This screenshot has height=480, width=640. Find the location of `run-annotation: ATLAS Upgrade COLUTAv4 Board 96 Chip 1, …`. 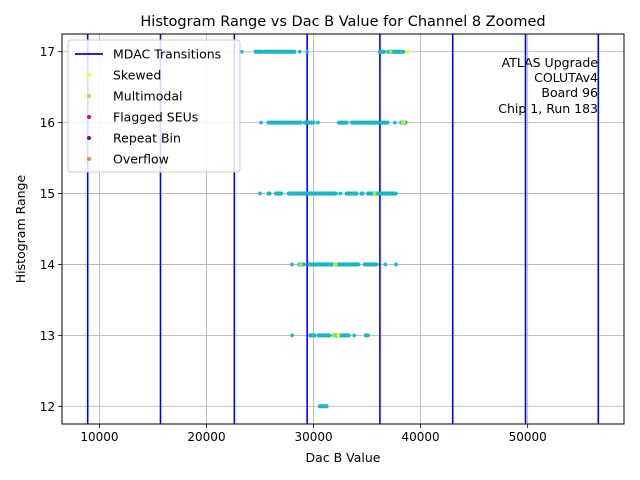

run-annotation: ATLAS Upgrade COLUTAv4 Board 96 Chip 1, … is located at coordinates (548, 85).